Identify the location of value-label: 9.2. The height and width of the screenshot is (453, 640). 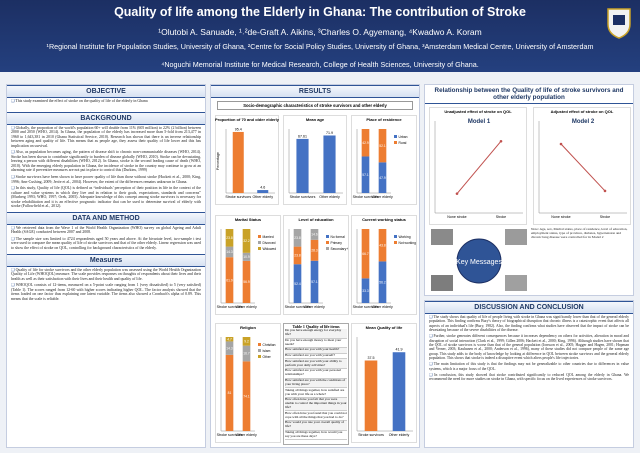
(246, 342).